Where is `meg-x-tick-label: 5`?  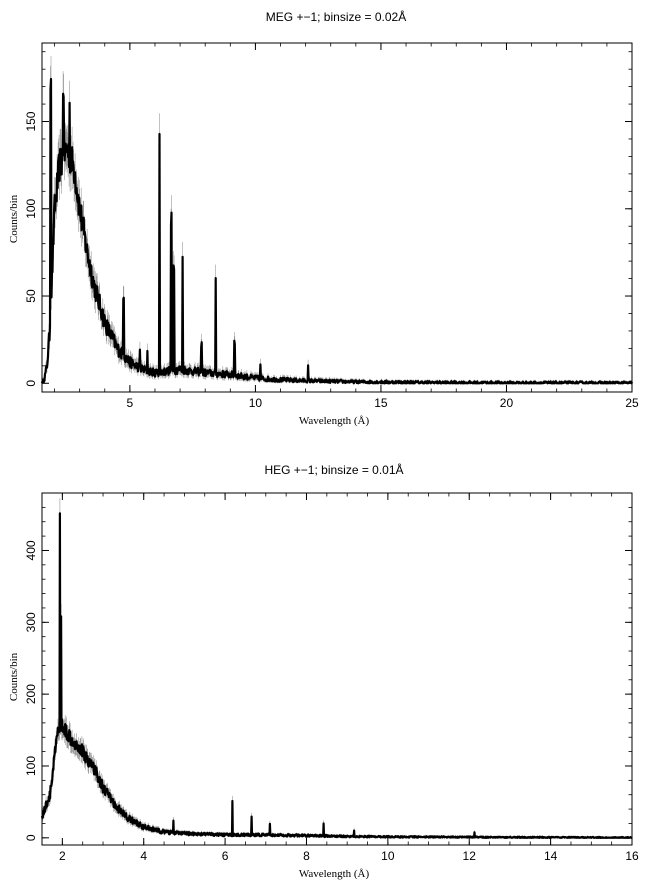 meg-x-tick-label: 5 is located at coordinates (130, 403).